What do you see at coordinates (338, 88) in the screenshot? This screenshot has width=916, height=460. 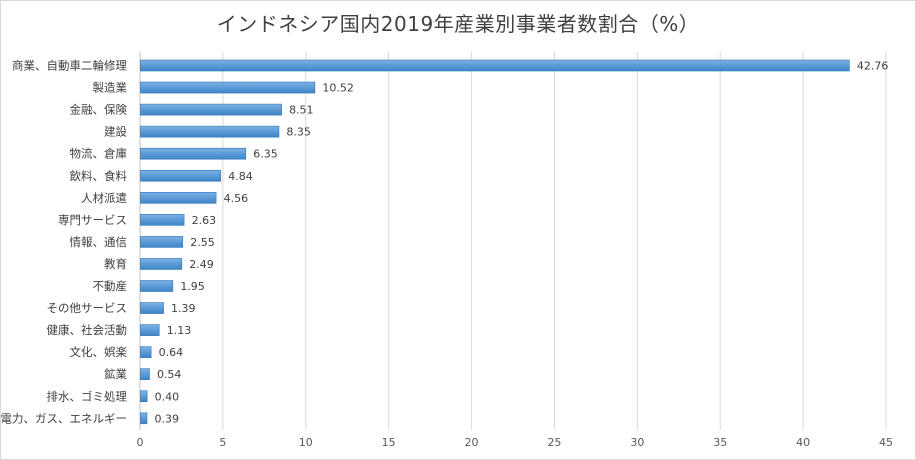 I see `data-label: 10.52` at bounding box center [338, 88].